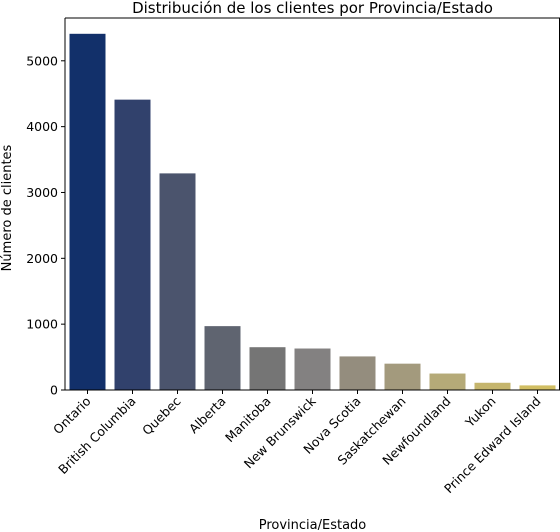 The height and width of the screenshot is (532, 560). I want to click on bar-new-brunswick, so click(312, 369).